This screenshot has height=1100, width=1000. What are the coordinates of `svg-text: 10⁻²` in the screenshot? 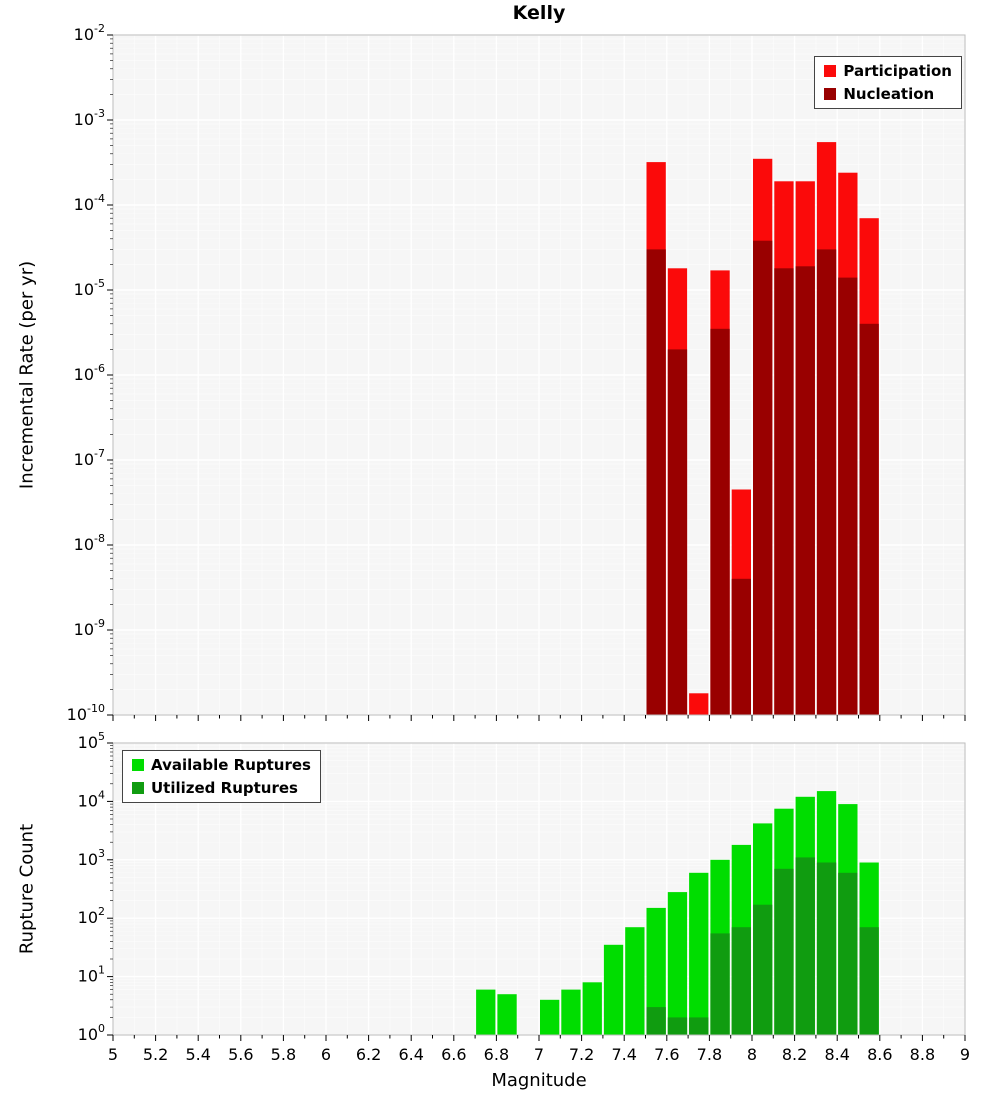 It's located at (89, 33).